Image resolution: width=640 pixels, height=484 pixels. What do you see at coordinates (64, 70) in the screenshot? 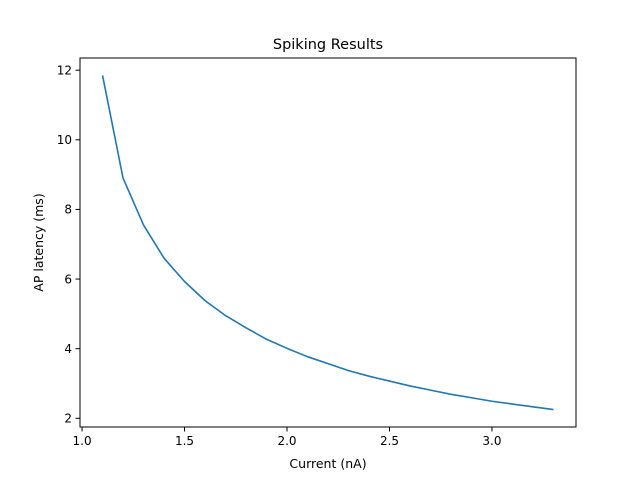
I see `y-tick-label: 12` at bounding box center [64, 70].